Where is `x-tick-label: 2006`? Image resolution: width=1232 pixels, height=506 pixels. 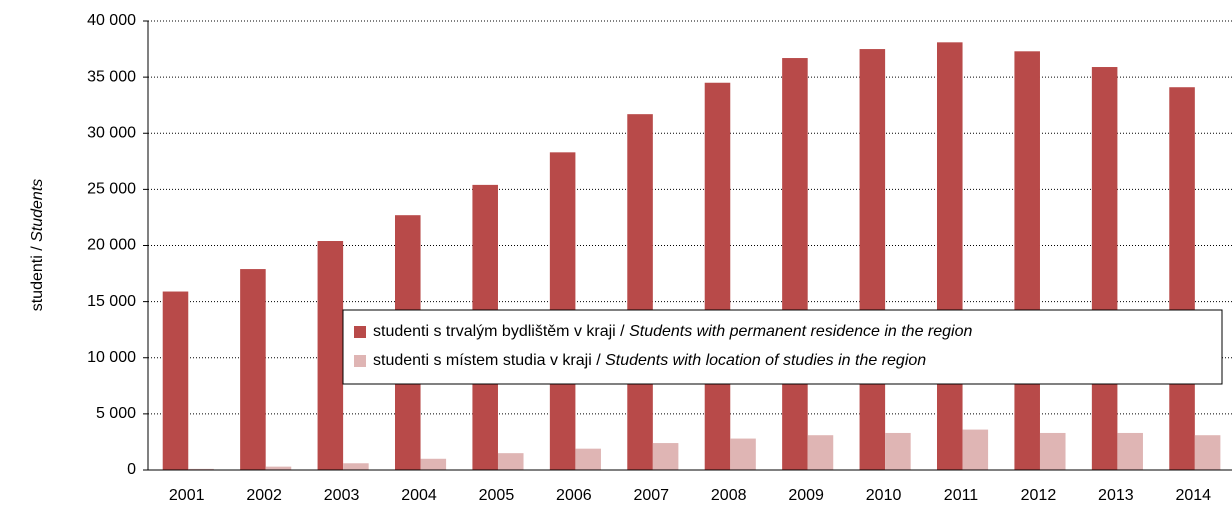
x-tick-label: 2006 is located at coordinates (574, 495).